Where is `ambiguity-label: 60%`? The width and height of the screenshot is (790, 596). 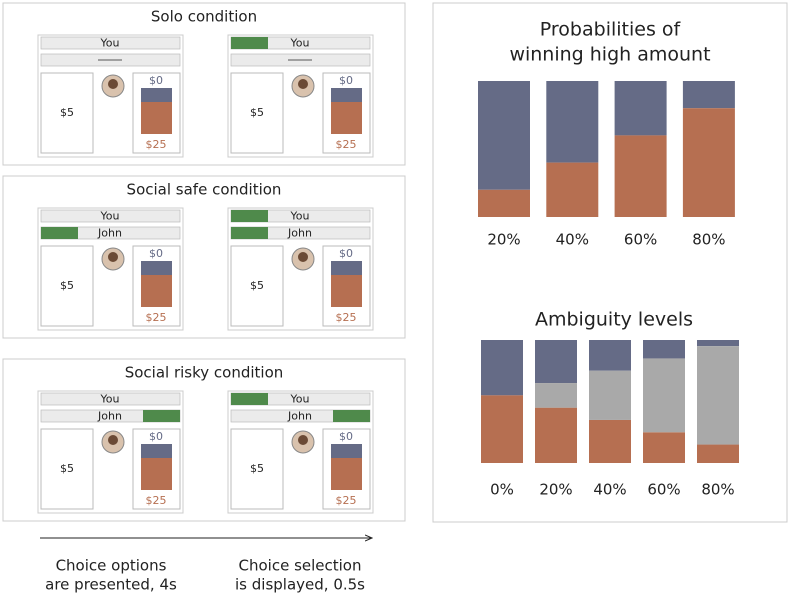
ambiguity-label: 60% is located at coordinates (663, 490).